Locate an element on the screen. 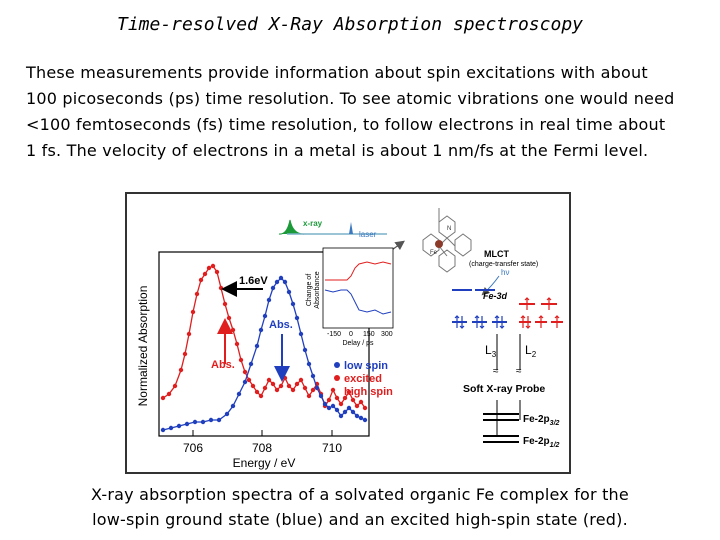 This screenshot has width=720, height=540. inset-y-label-1: Change of is located at coordinates (309, 290).